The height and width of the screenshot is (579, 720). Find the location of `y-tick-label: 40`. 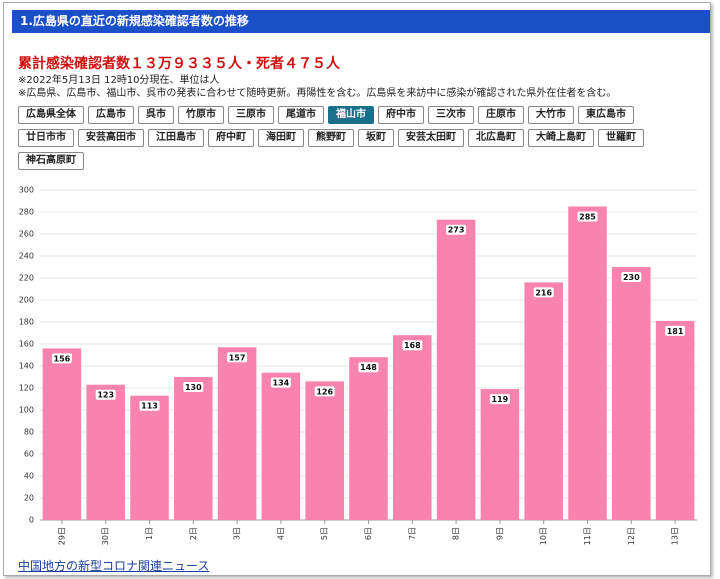

y-tick-label: 40 is located at coordinates (29, 476).